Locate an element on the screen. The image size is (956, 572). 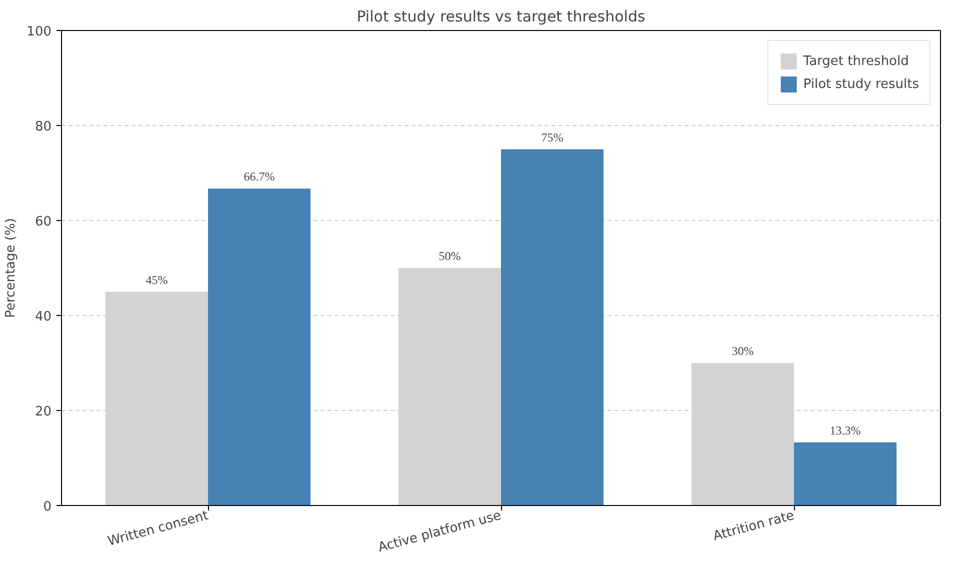
data-label: 75% is located at coordinates (552, 137).